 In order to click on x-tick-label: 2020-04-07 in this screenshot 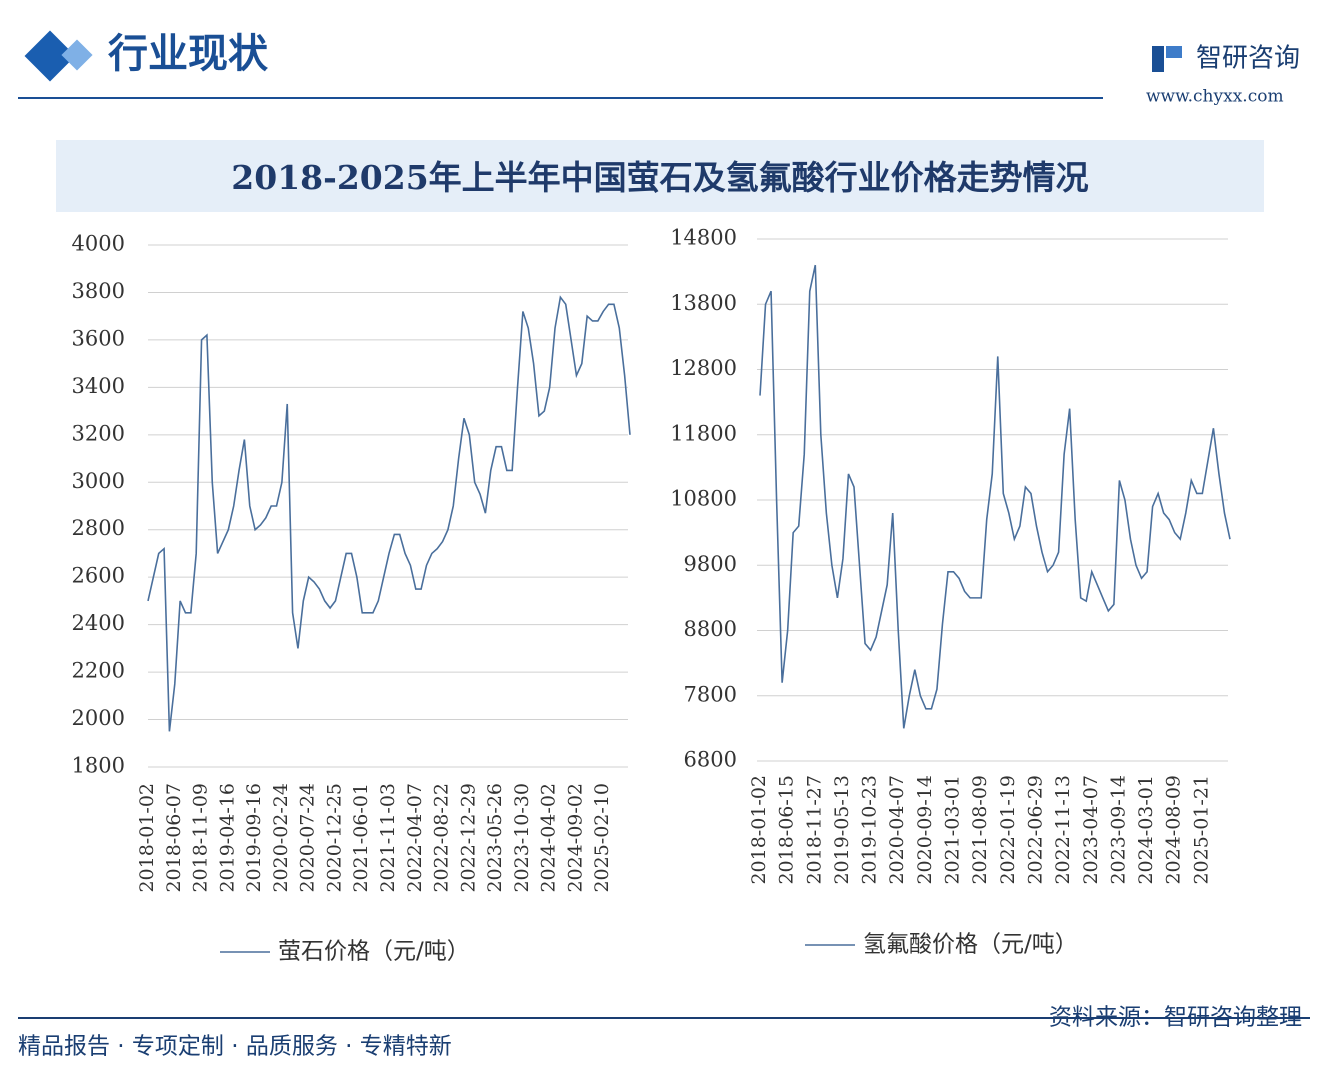, I will do `click(897, 830)`.